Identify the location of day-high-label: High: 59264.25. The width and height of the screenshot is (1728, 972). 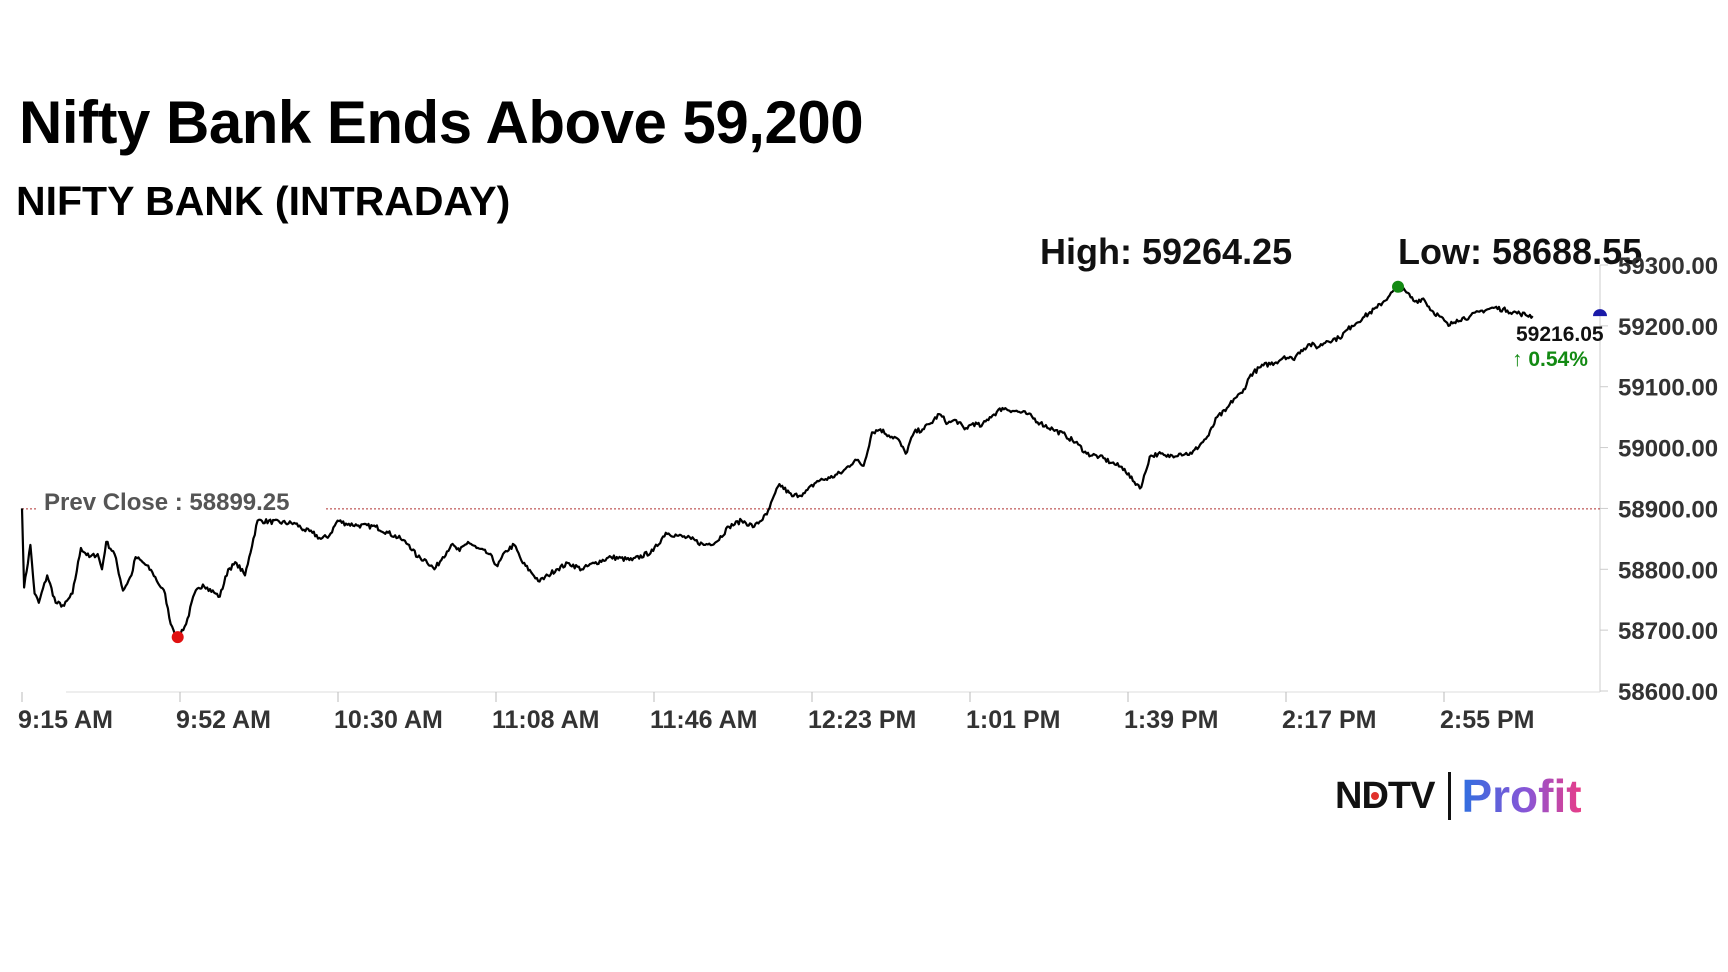
(1166, 251).